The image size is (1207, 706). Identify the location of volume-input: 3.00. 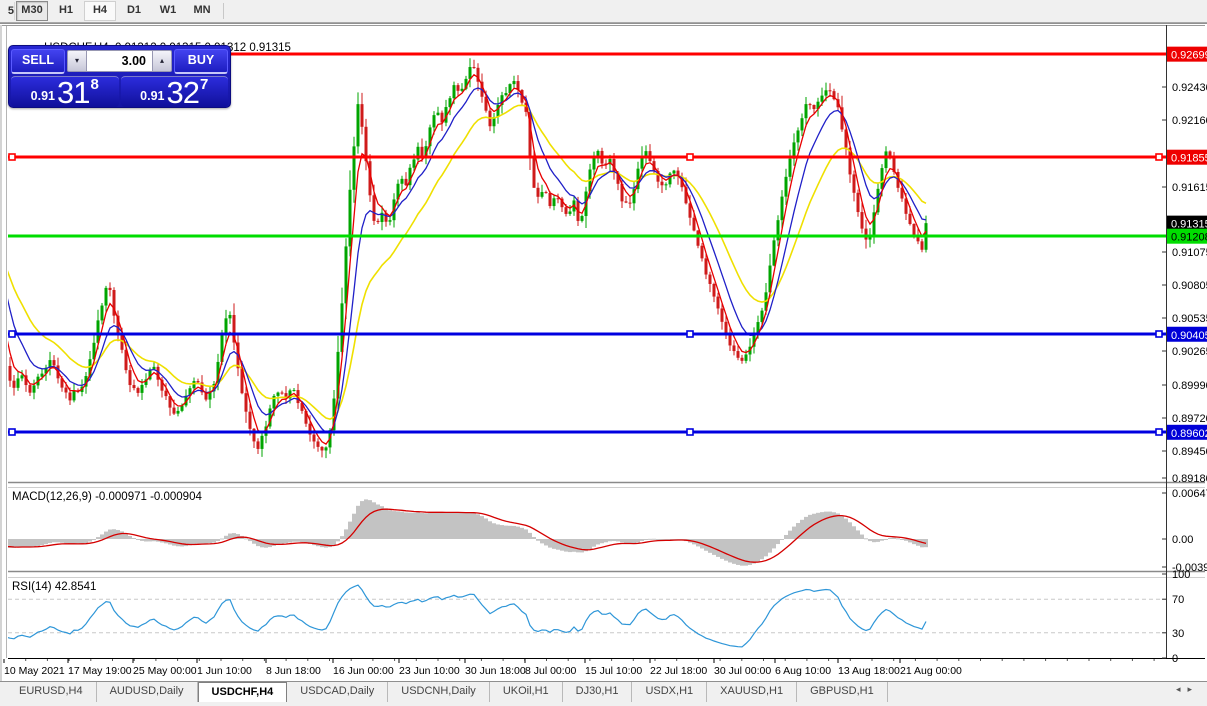
(119, 61).